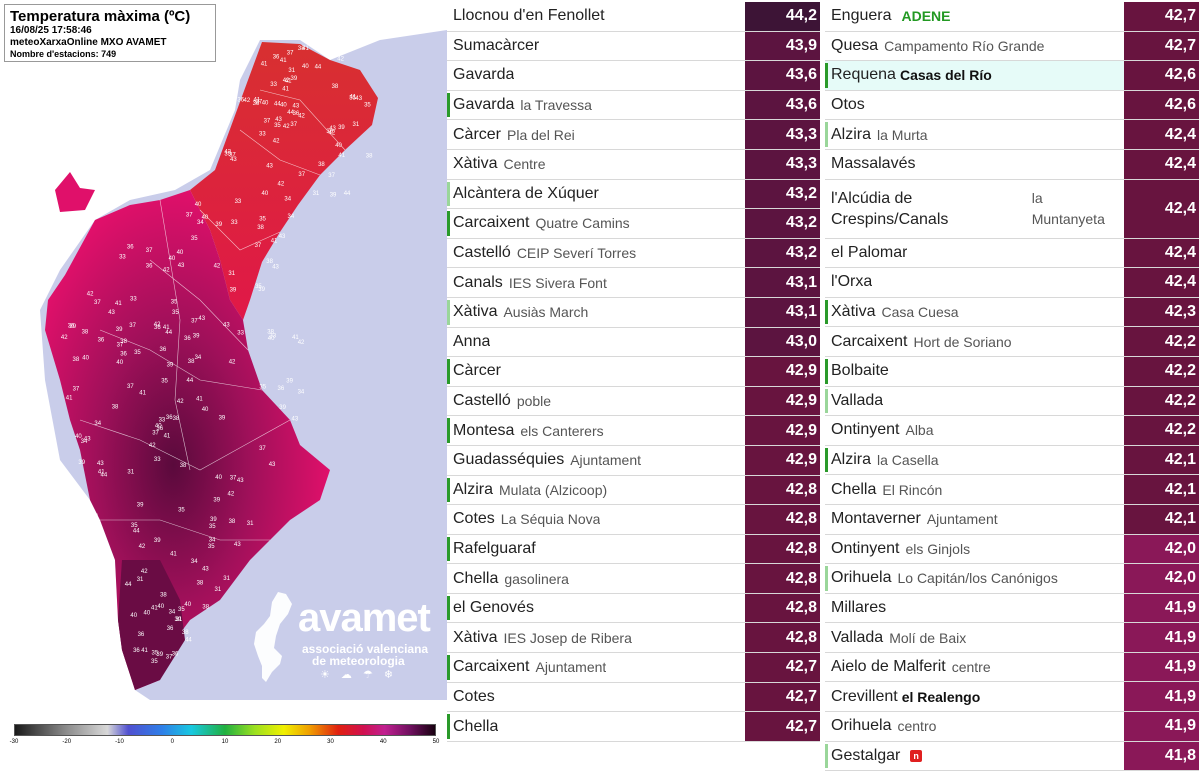  Describe the element at coordinates (524, 164) in the screenshot. I see `station-location: Centre` at that location.